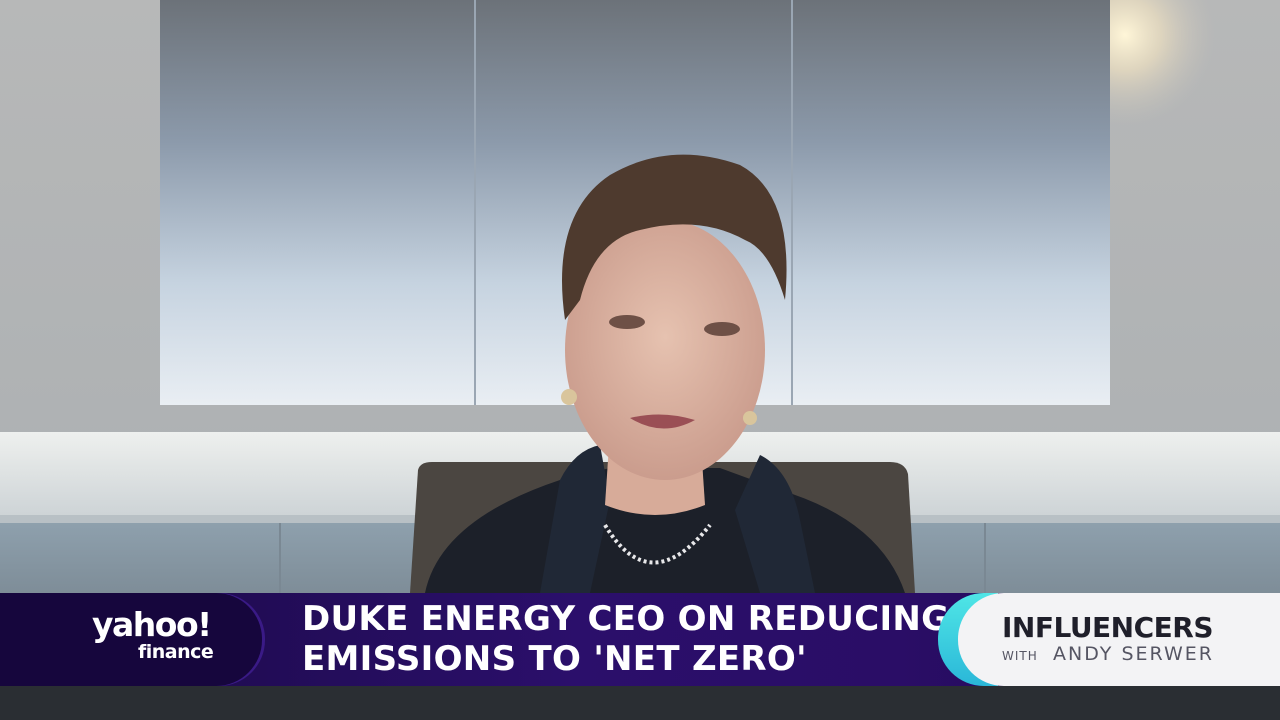 This screenshot has height=720, width=1280. I want to click on show-branding-inner: INFLUENCERS WITH ANDY SERWER, so click(1125, 639).